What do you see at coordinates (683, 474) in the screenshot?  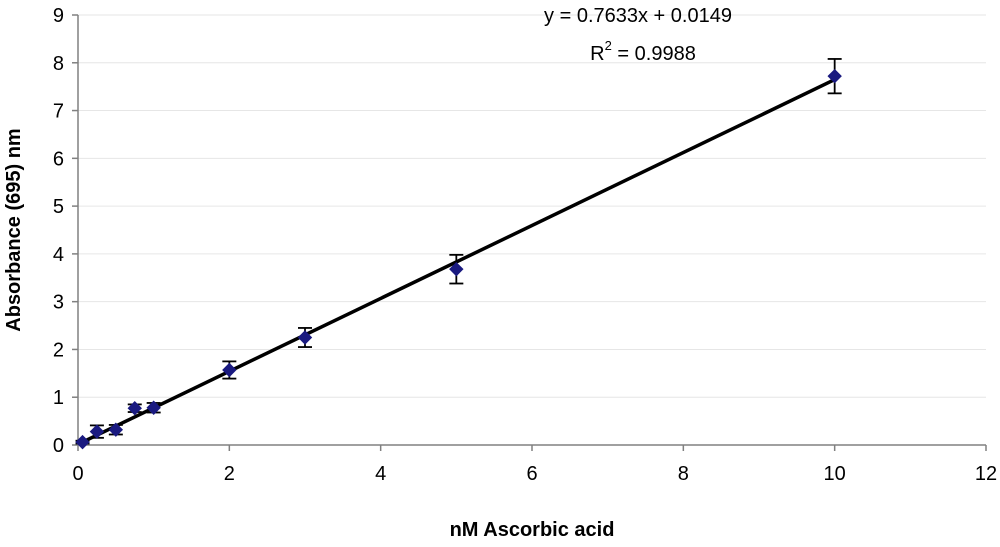 I see `x-tick-label-8: 8` at bounding box center [683, 474].